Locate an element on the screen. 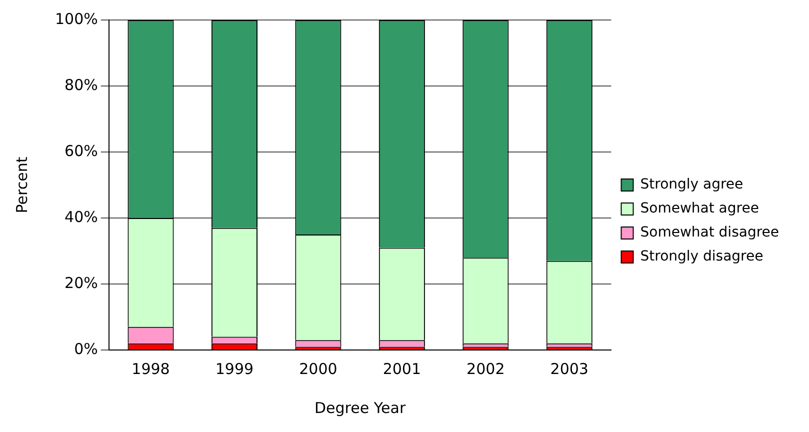  legend-label: Strongly disagree is located at coordinates (702, 256).